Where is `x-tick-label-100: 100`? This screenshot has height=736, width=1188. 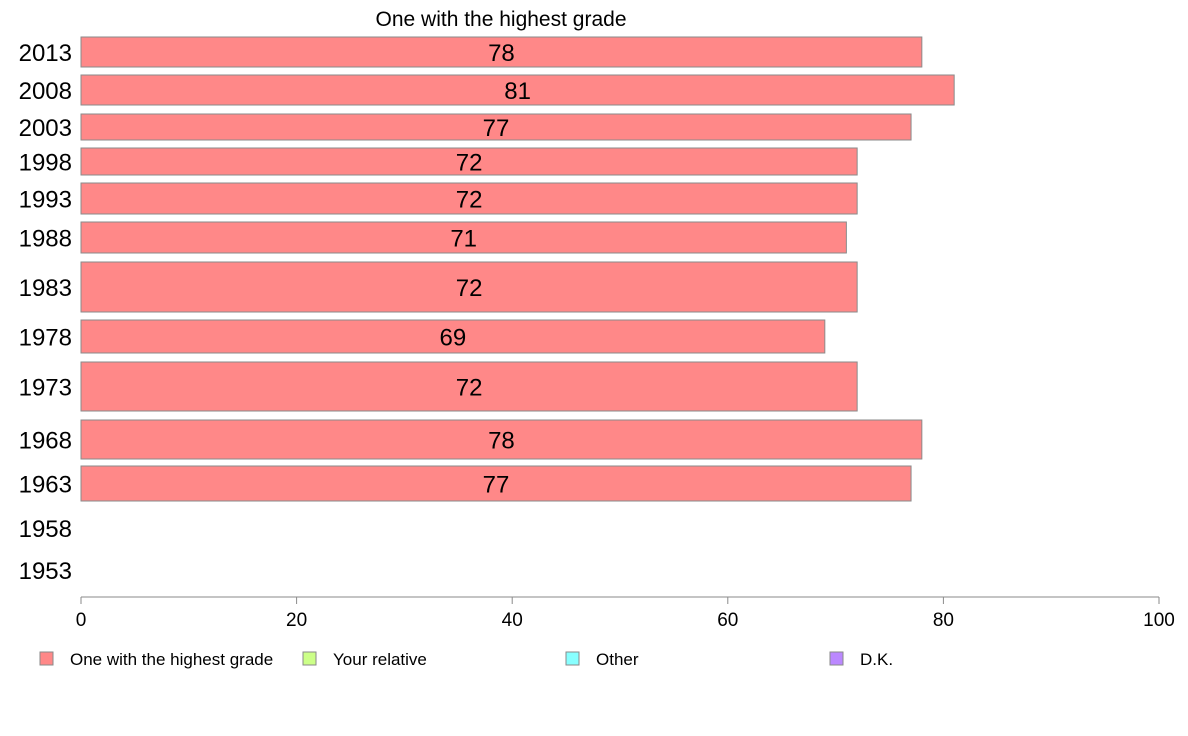 x-tick-label-100: 100 is located at coordinates (1159, 620).